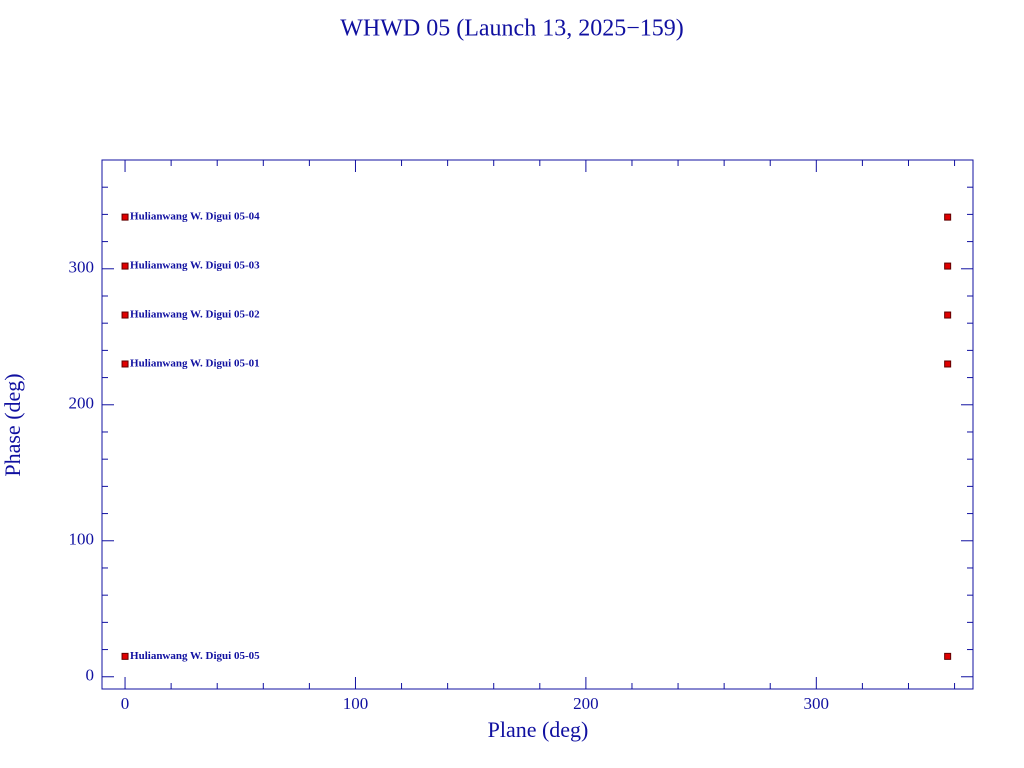 The width and height of the screenshot is (1024, 768). I want to click on y-tick-label: 200, so click(82, 403).